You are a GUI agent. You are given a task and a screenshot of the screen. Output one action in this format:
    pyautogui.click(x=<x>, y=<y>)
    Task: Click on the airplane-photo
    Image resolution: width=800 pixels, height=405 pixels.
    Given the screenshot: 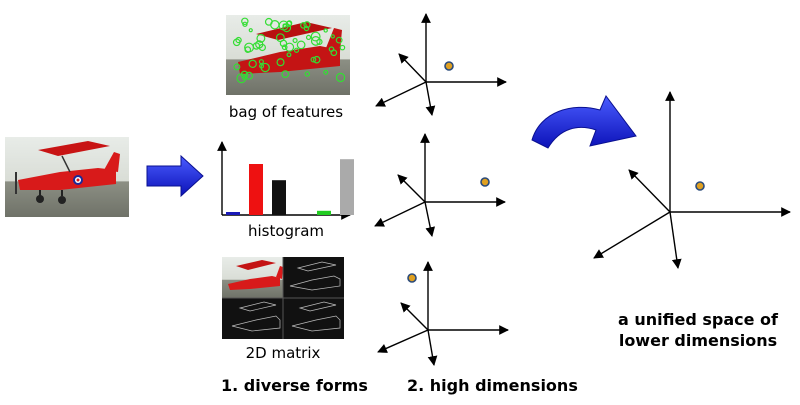 What is the action you would take?
    pyautogui.click(x=67, y=177)
    